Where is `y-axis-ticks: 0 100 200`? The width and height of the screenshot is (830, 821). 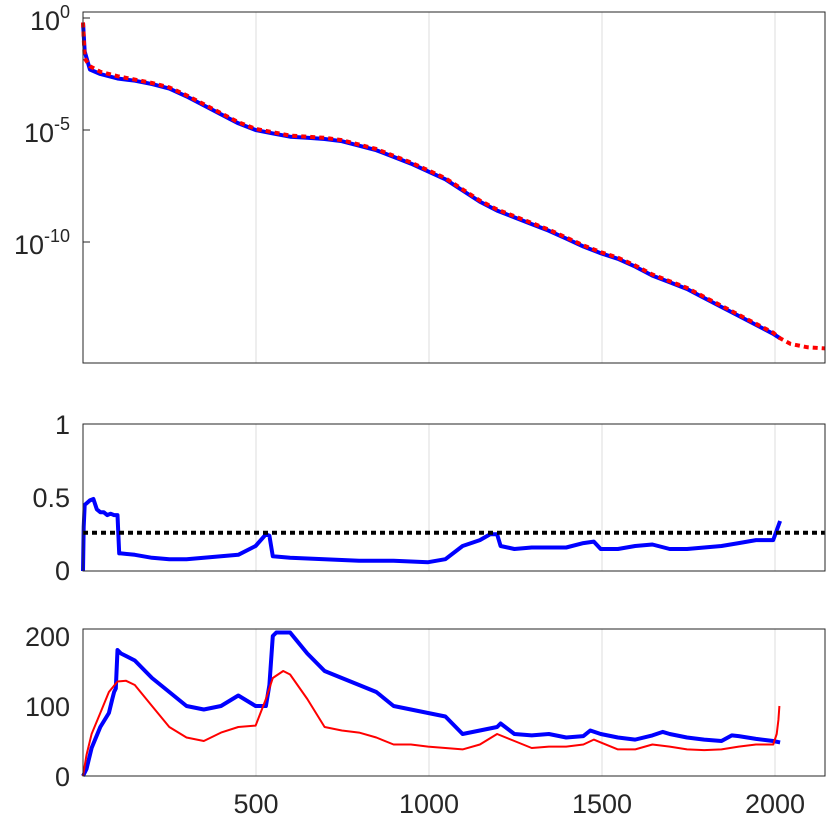 y-axis-ticks: 0 100 200 is located at coordinates (47, 707).